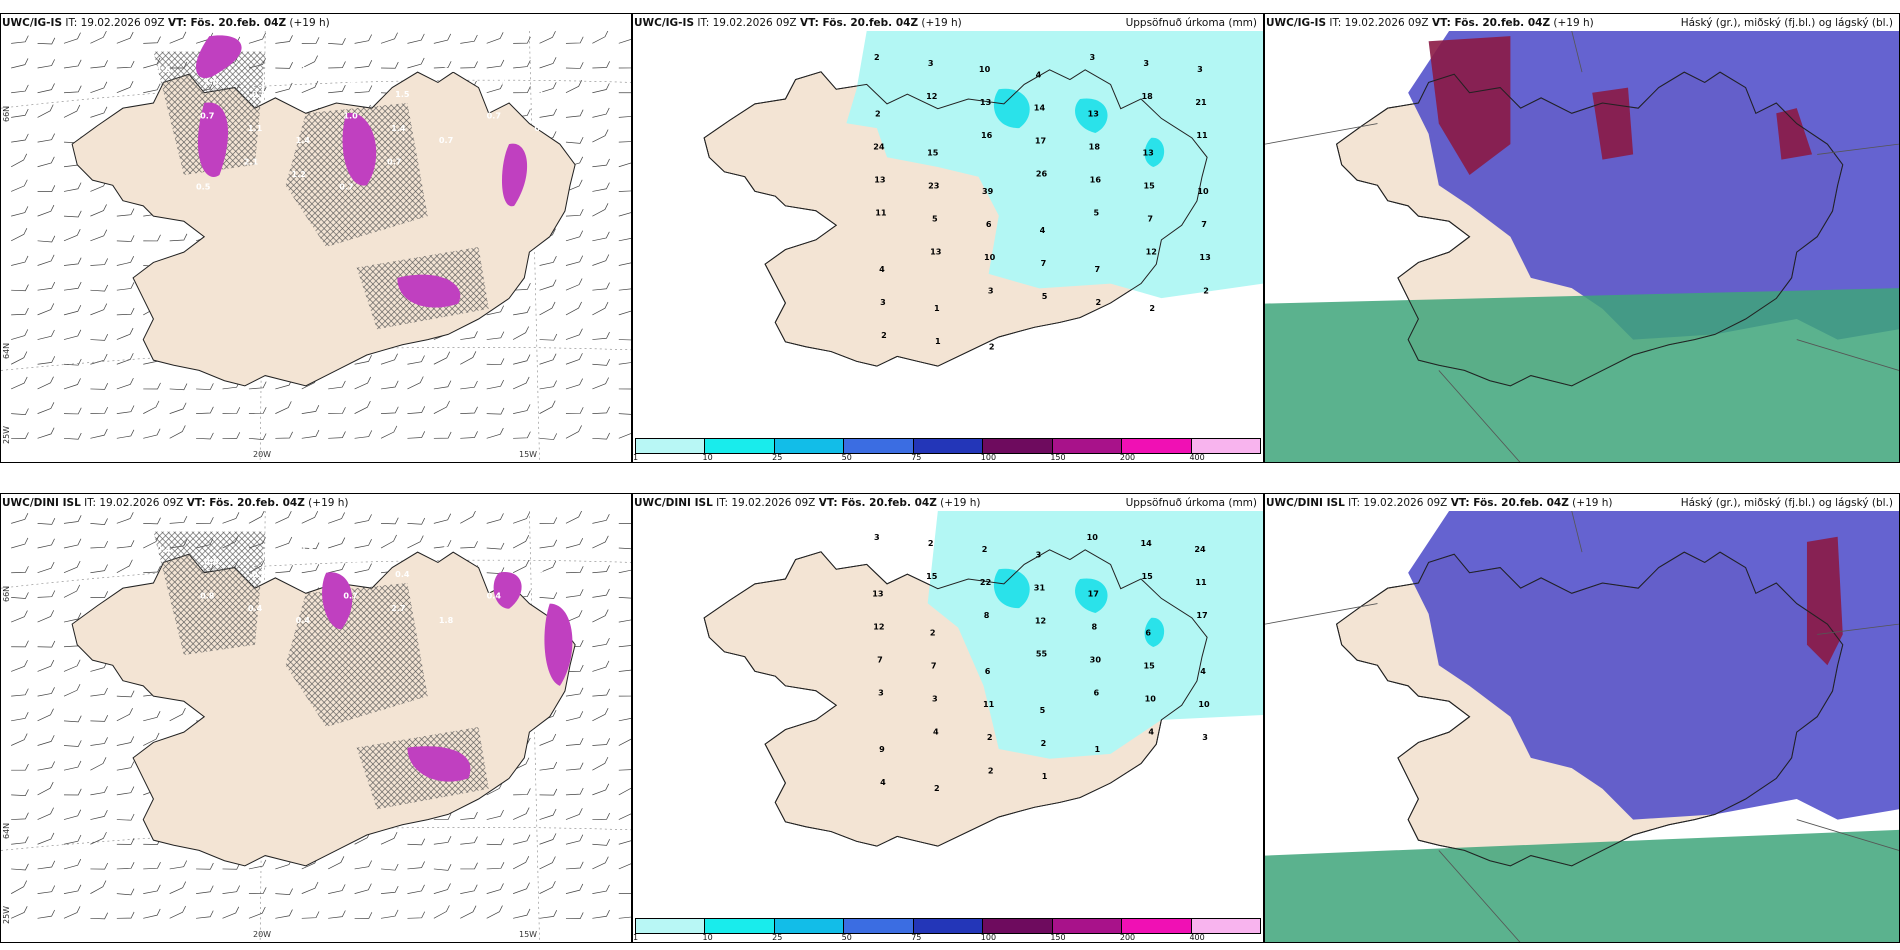 The height and width of the screenshot is (950, 1900). Describe the element at coordinates (1098, 269) in the screenshot. I see `precip-value-label: 7` at that location.